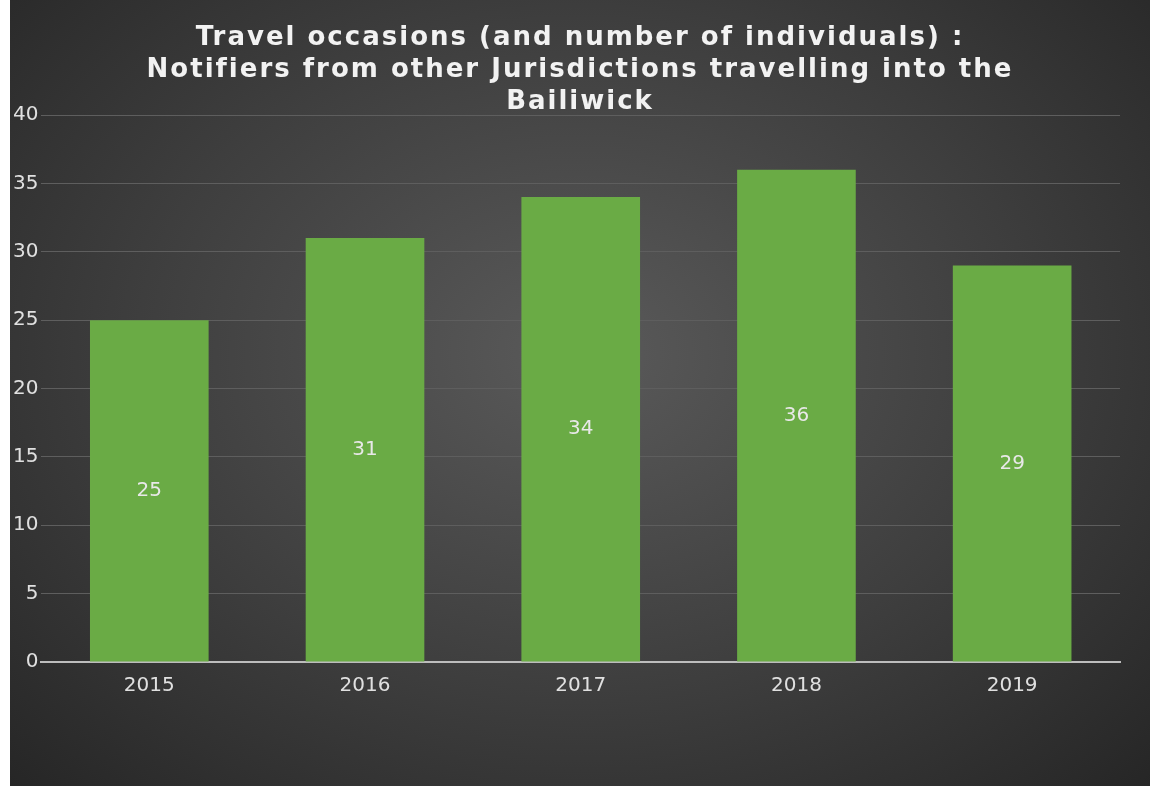  I want to click on y-tick-label: 5, so click(32, 591).